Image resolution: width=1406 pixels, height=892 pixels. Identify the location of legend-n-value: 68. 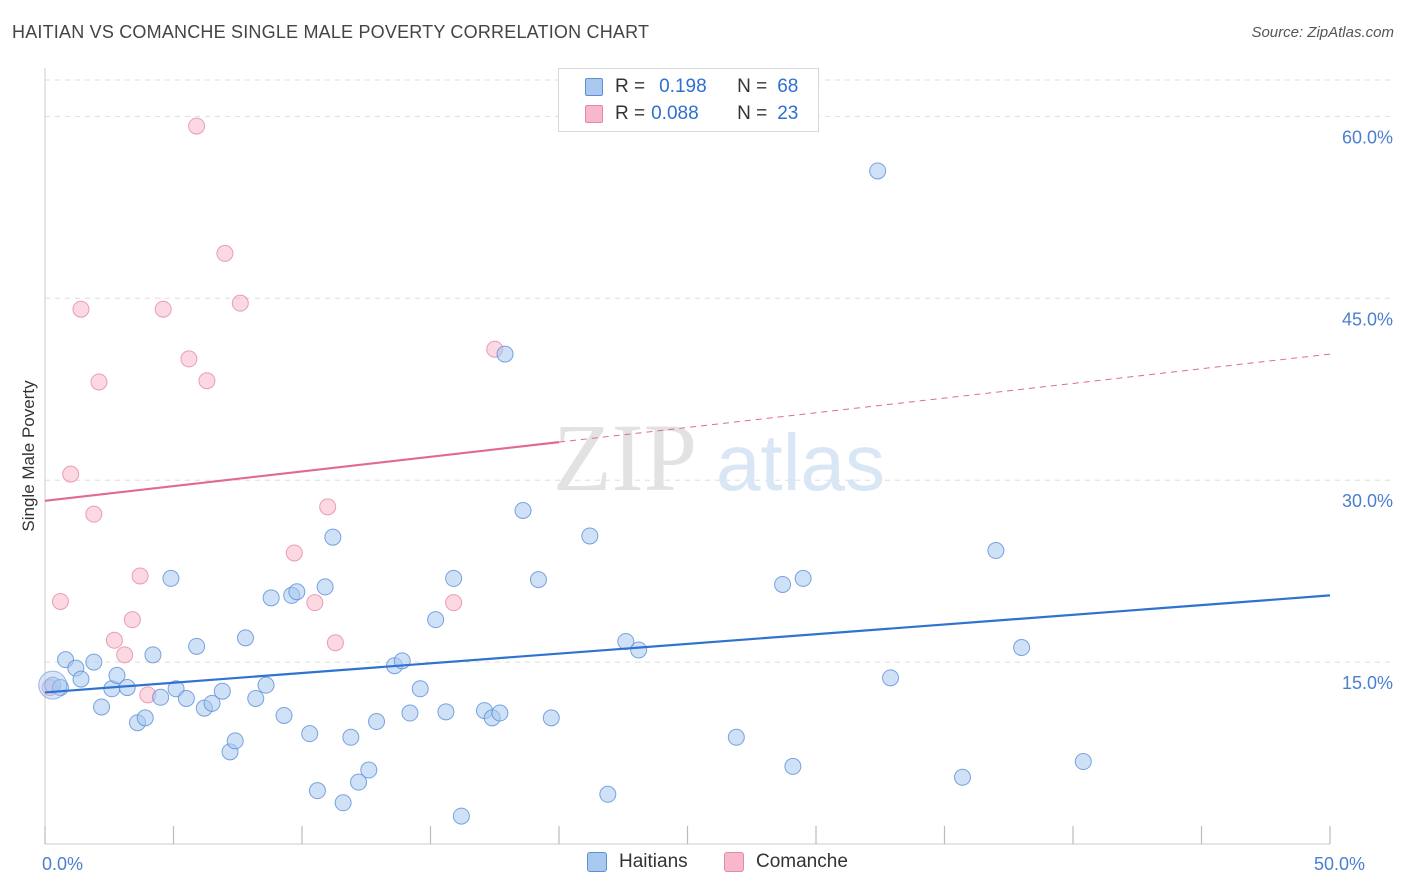
(788, 86).